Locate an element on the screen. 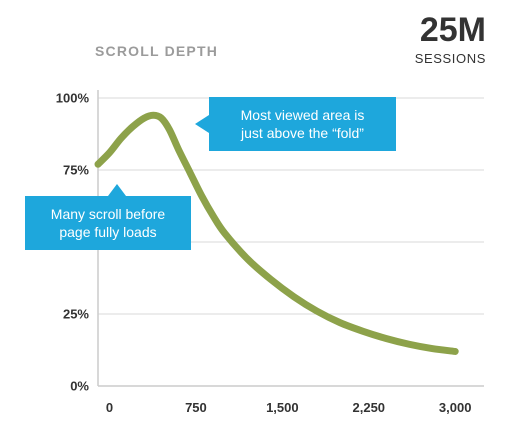 This screenshot has height=429, width=530. callout-peak-pointer is located at coordinates (202, 124).